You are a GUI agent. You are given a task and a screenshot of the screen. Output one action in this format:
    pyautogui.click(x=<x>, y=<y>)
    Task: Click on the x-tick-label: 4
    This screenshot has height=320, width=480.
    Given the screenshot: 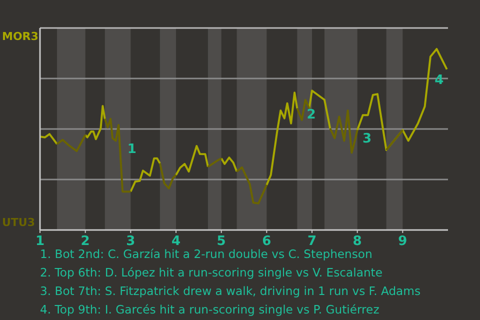 What is the action you would take?
    pyautogui.click(x=176, y=241)
    